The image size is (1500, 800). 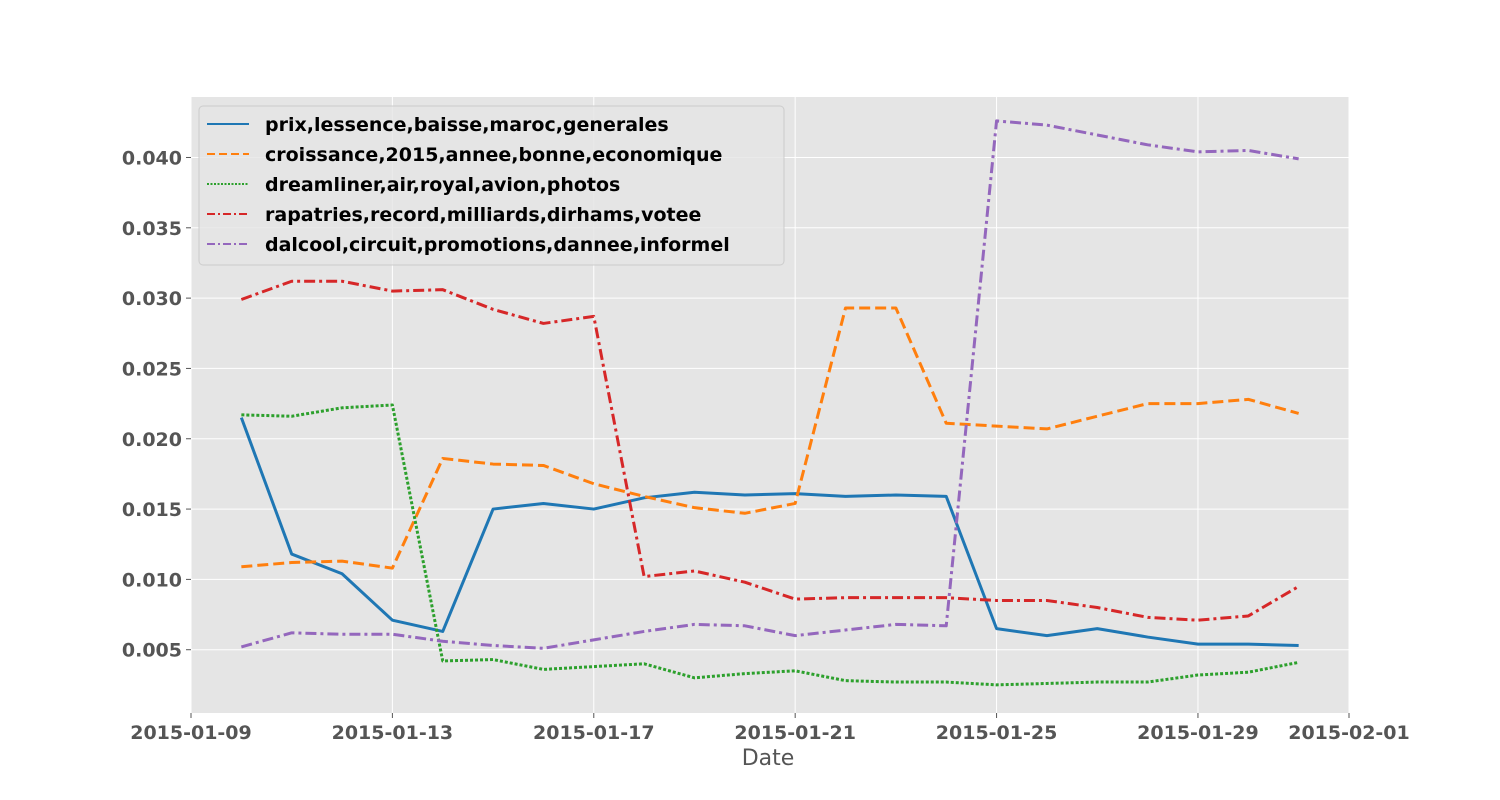 I want to click on legend-item: croissance,2015,annee,bonne,economique, so click(x=464, y=155).